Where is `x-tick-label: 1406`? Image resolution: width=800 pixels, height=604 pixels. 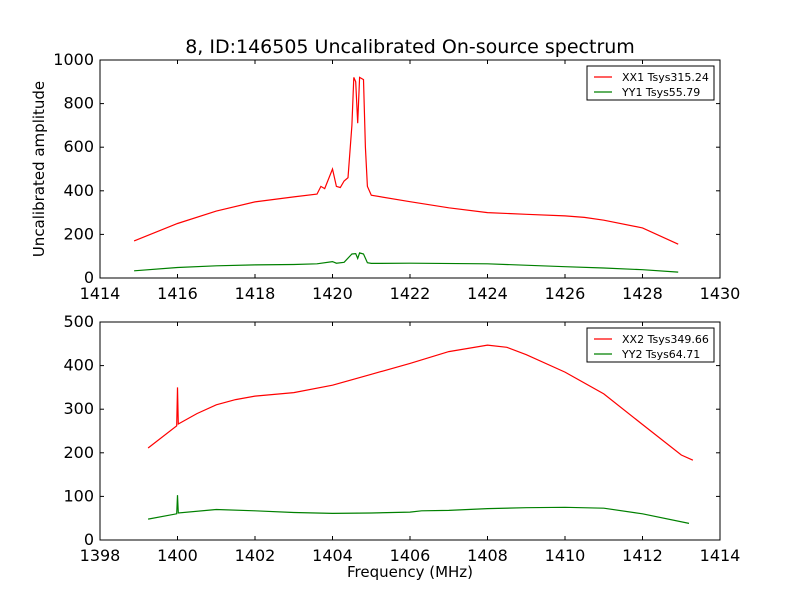 x-tick-label: 1406 is located at coordinates (410, 555).